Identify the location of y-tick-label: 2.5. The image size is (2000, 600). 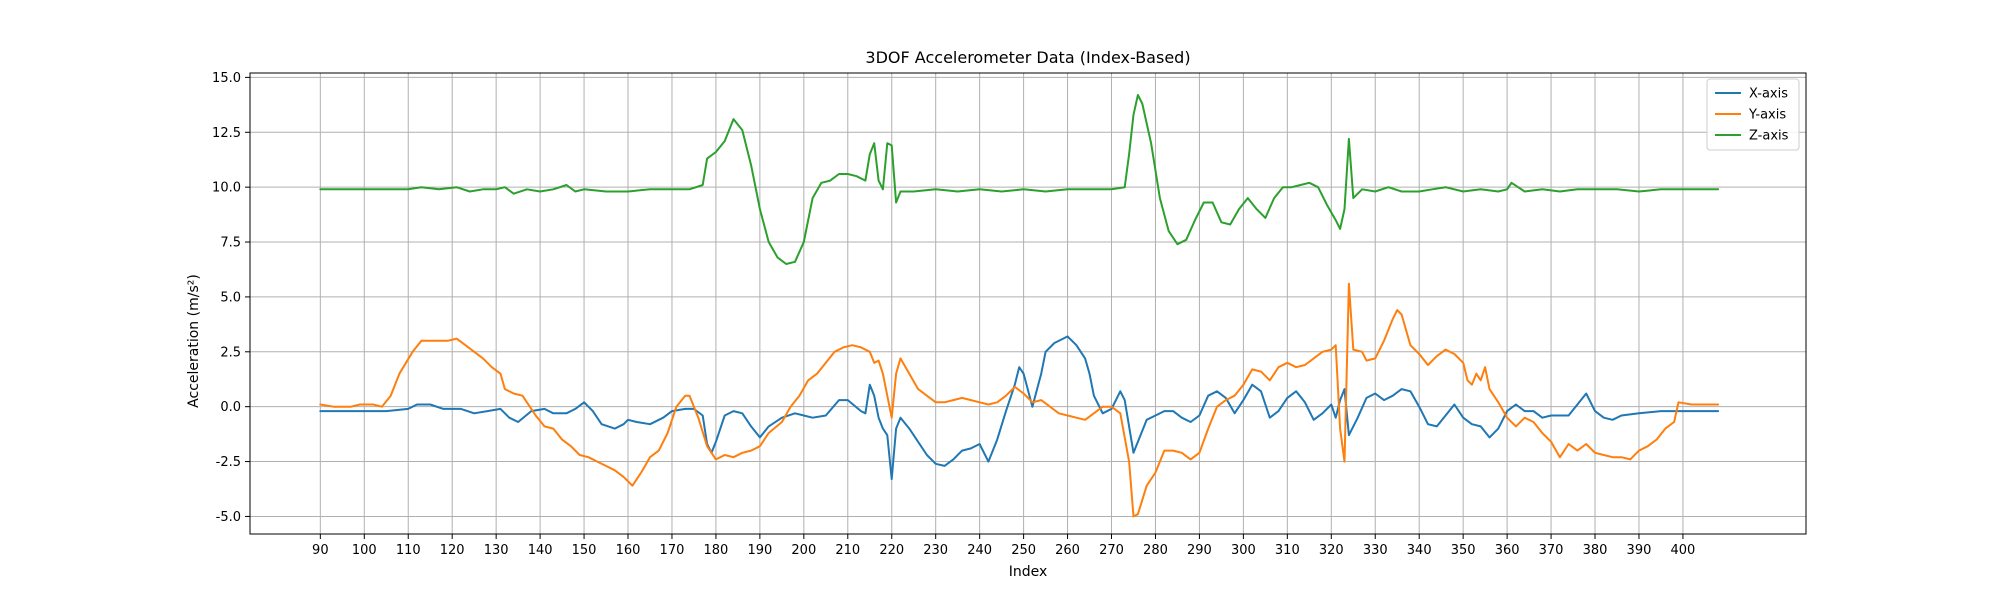
(230, 352).